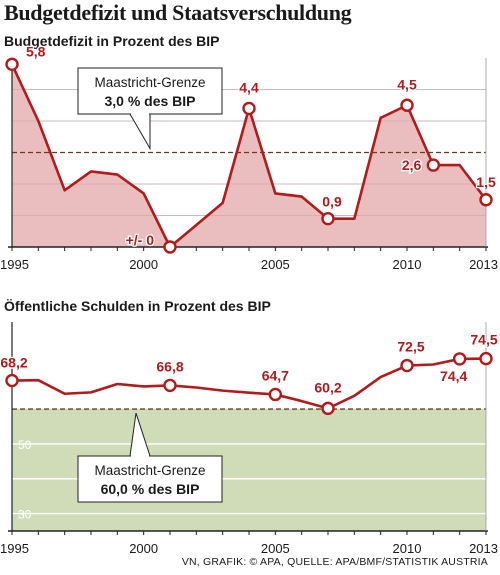 The height and width of the screenshot is (575, 500). I want to click on deficit-data-label: 5,8, so click(36, 51).